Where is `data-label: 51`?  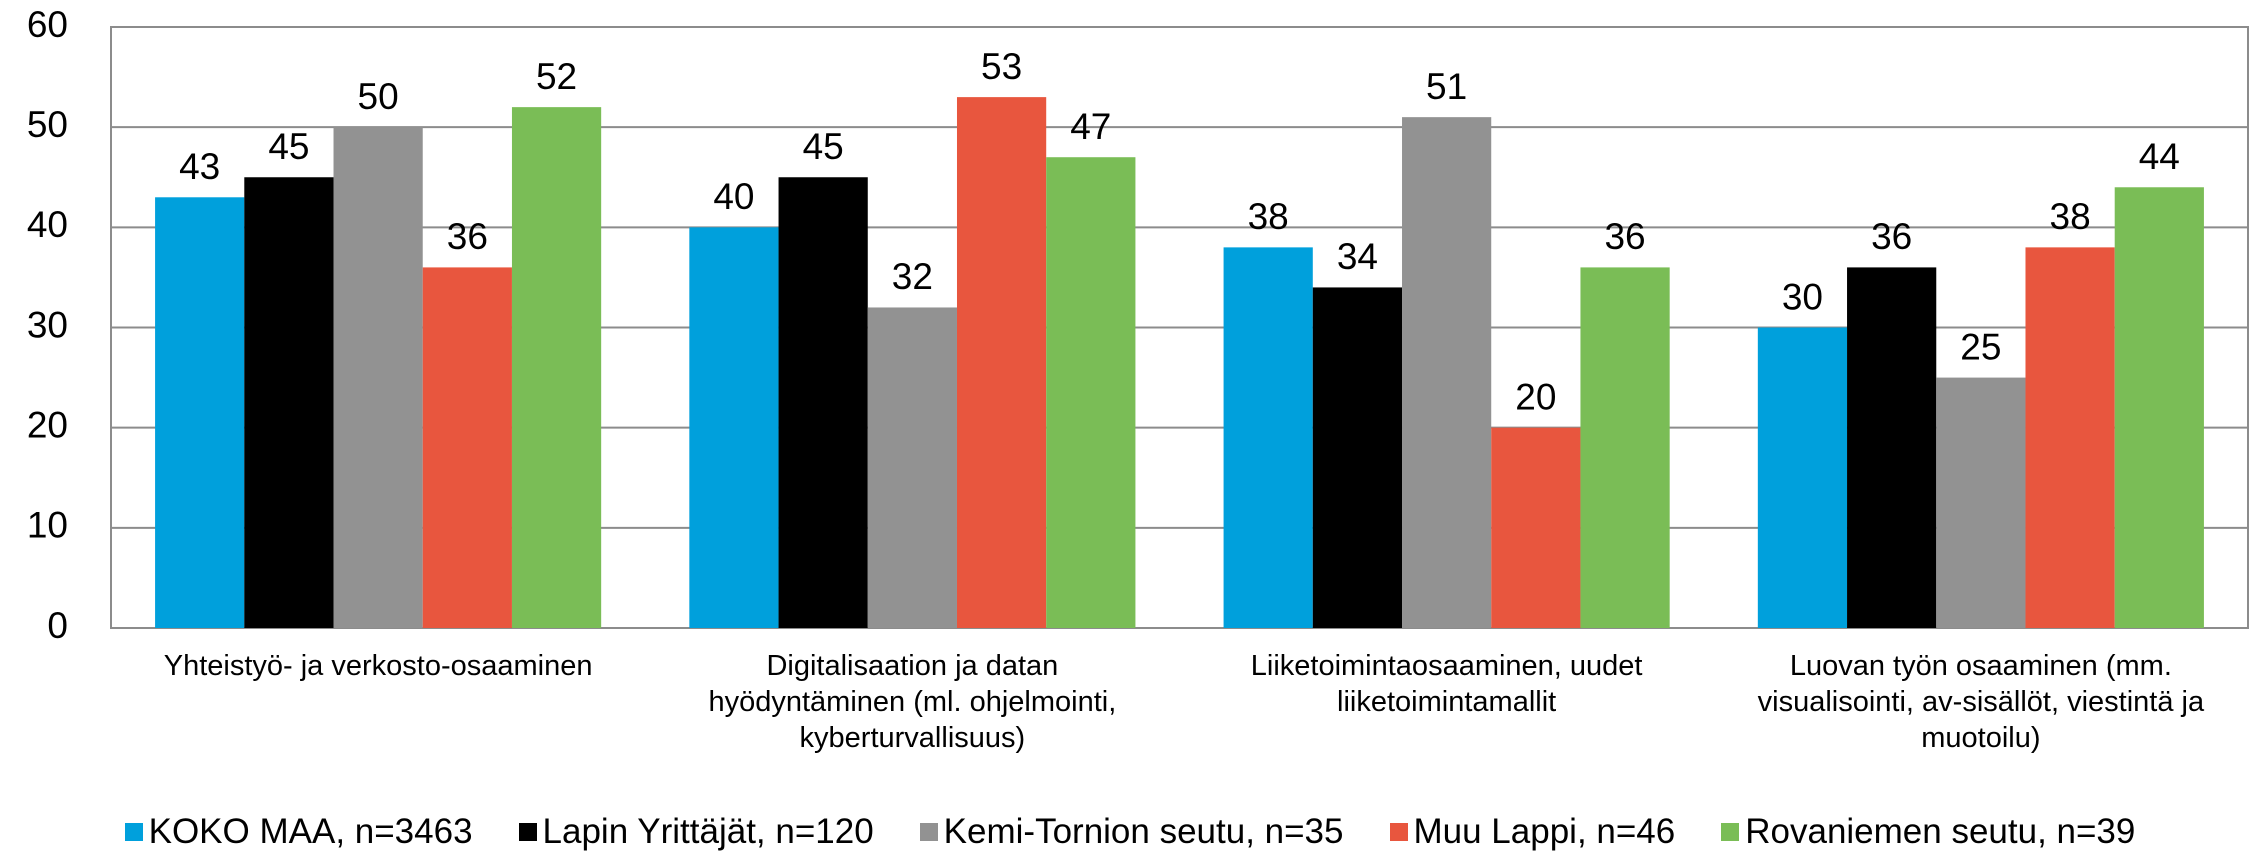
data-label: 51 is located at coordinates (1446, 86).